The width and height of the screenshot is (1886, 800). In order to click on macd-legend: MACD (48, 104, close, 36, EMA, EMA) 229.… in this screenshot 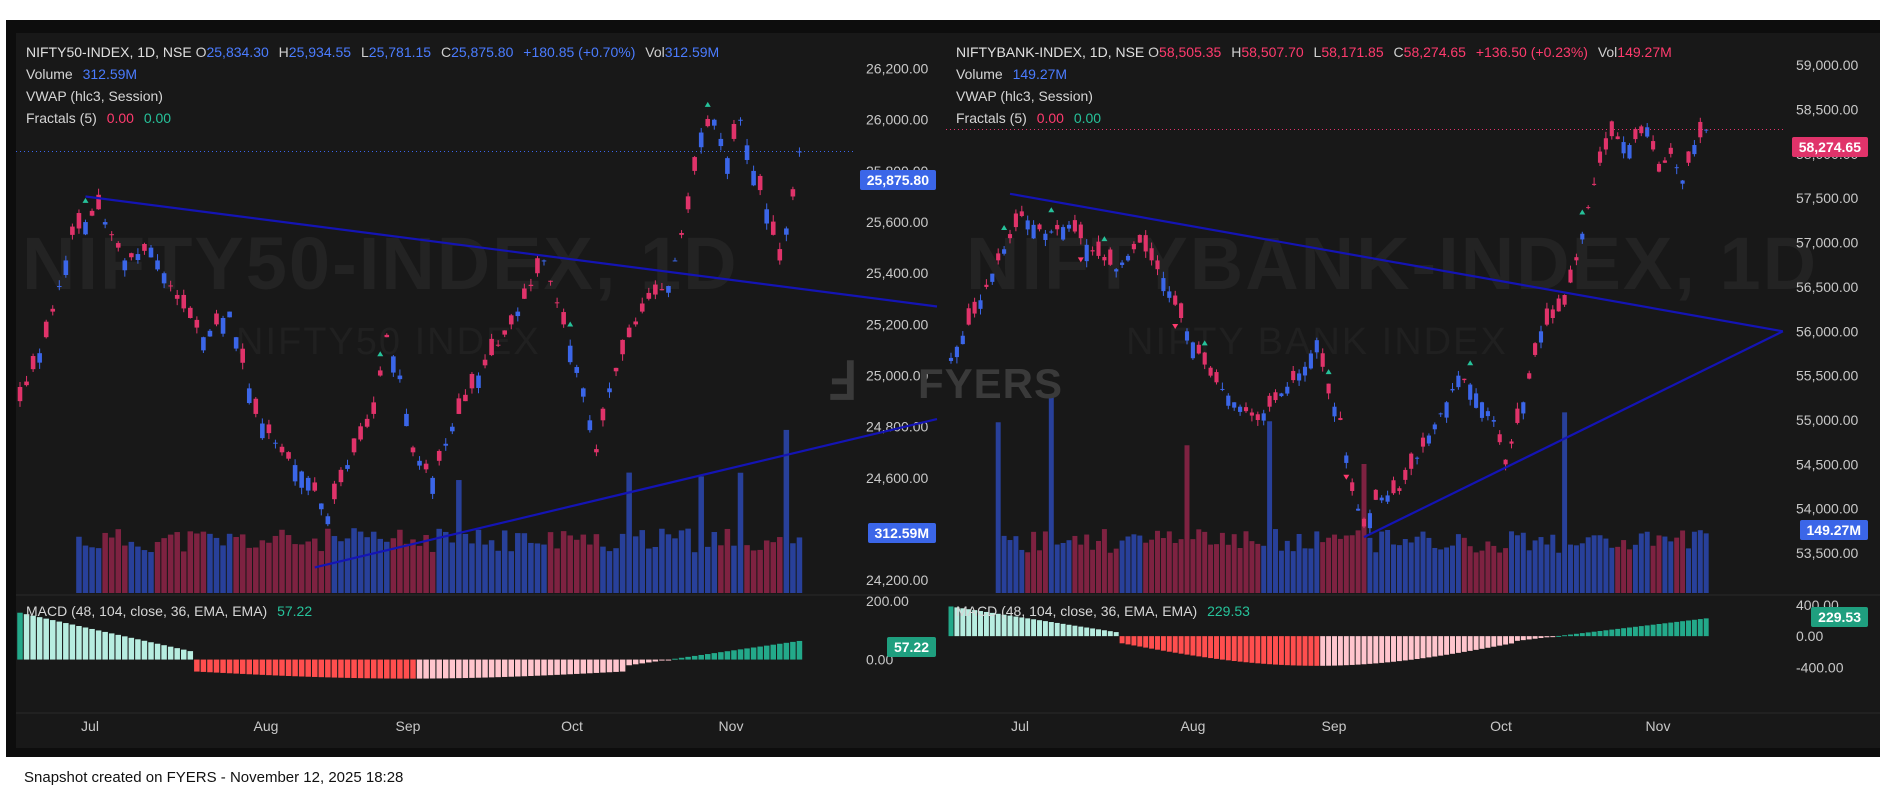, I will do `click(1103, 611)`.